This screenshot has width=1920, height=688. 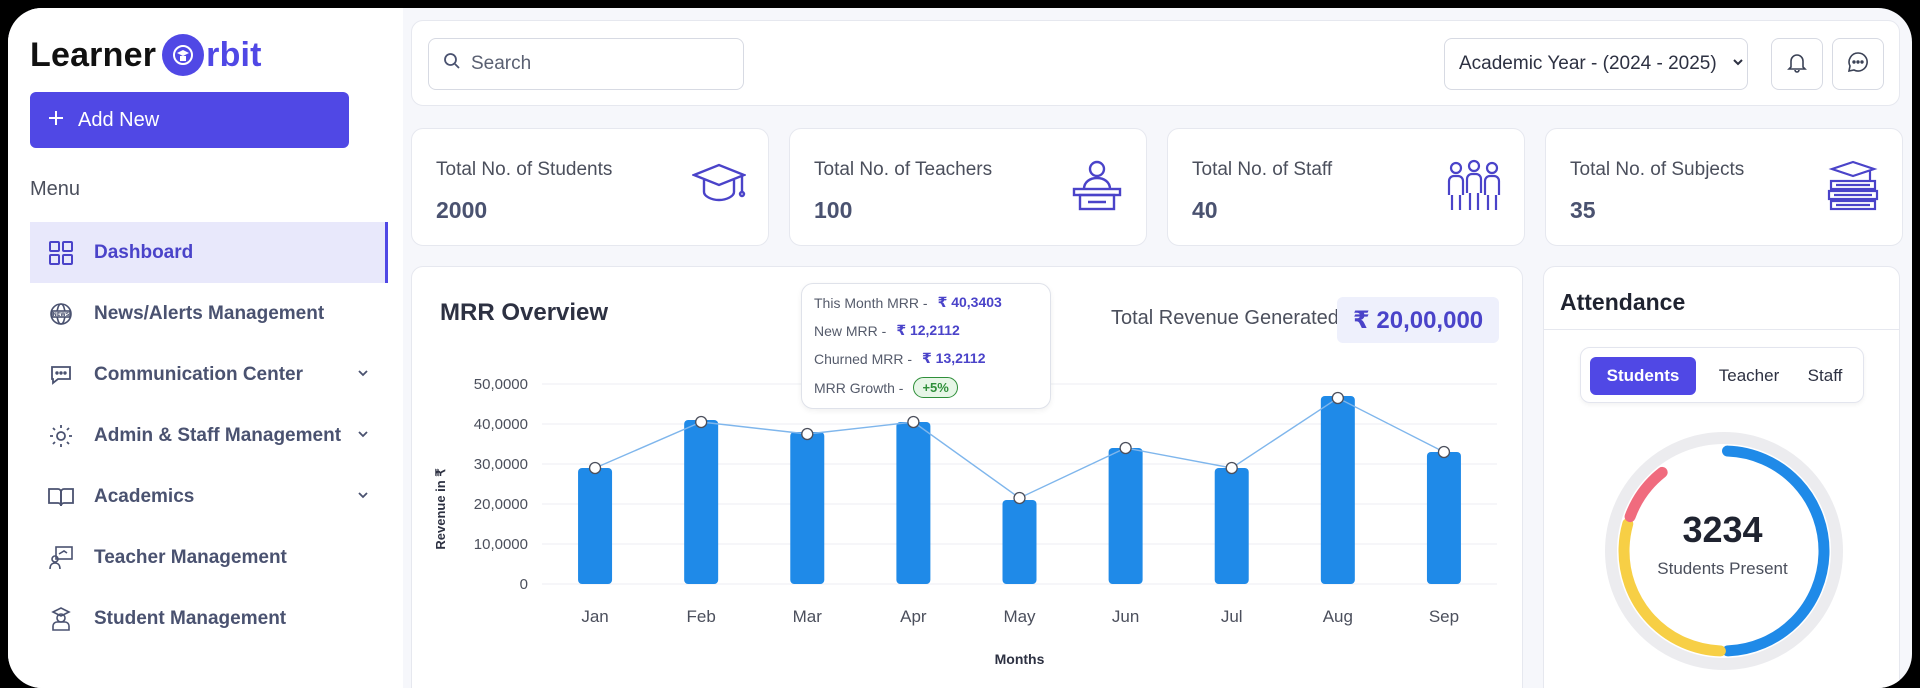 I want to click on sidebar-item-dashboard: Dashboard, so click(x=209, y=252).